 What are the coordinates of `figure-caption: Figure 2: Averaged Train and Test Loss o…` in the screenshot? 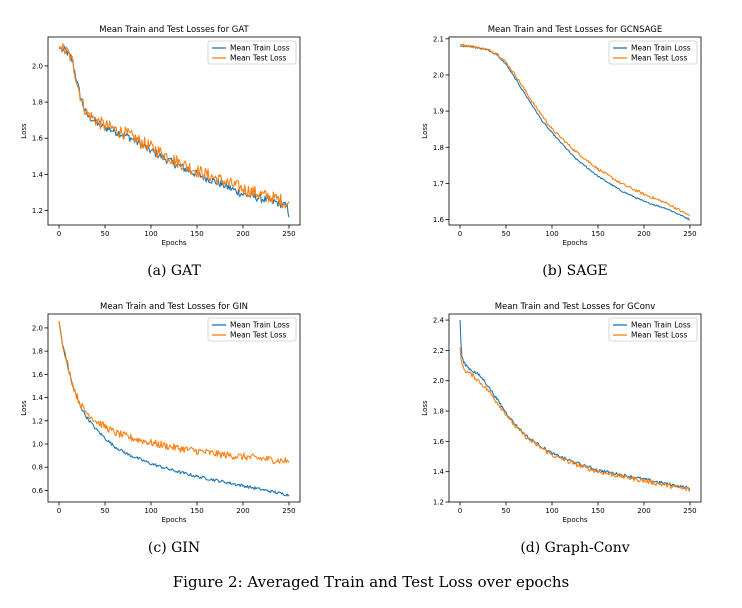 It's located at (371, 582).